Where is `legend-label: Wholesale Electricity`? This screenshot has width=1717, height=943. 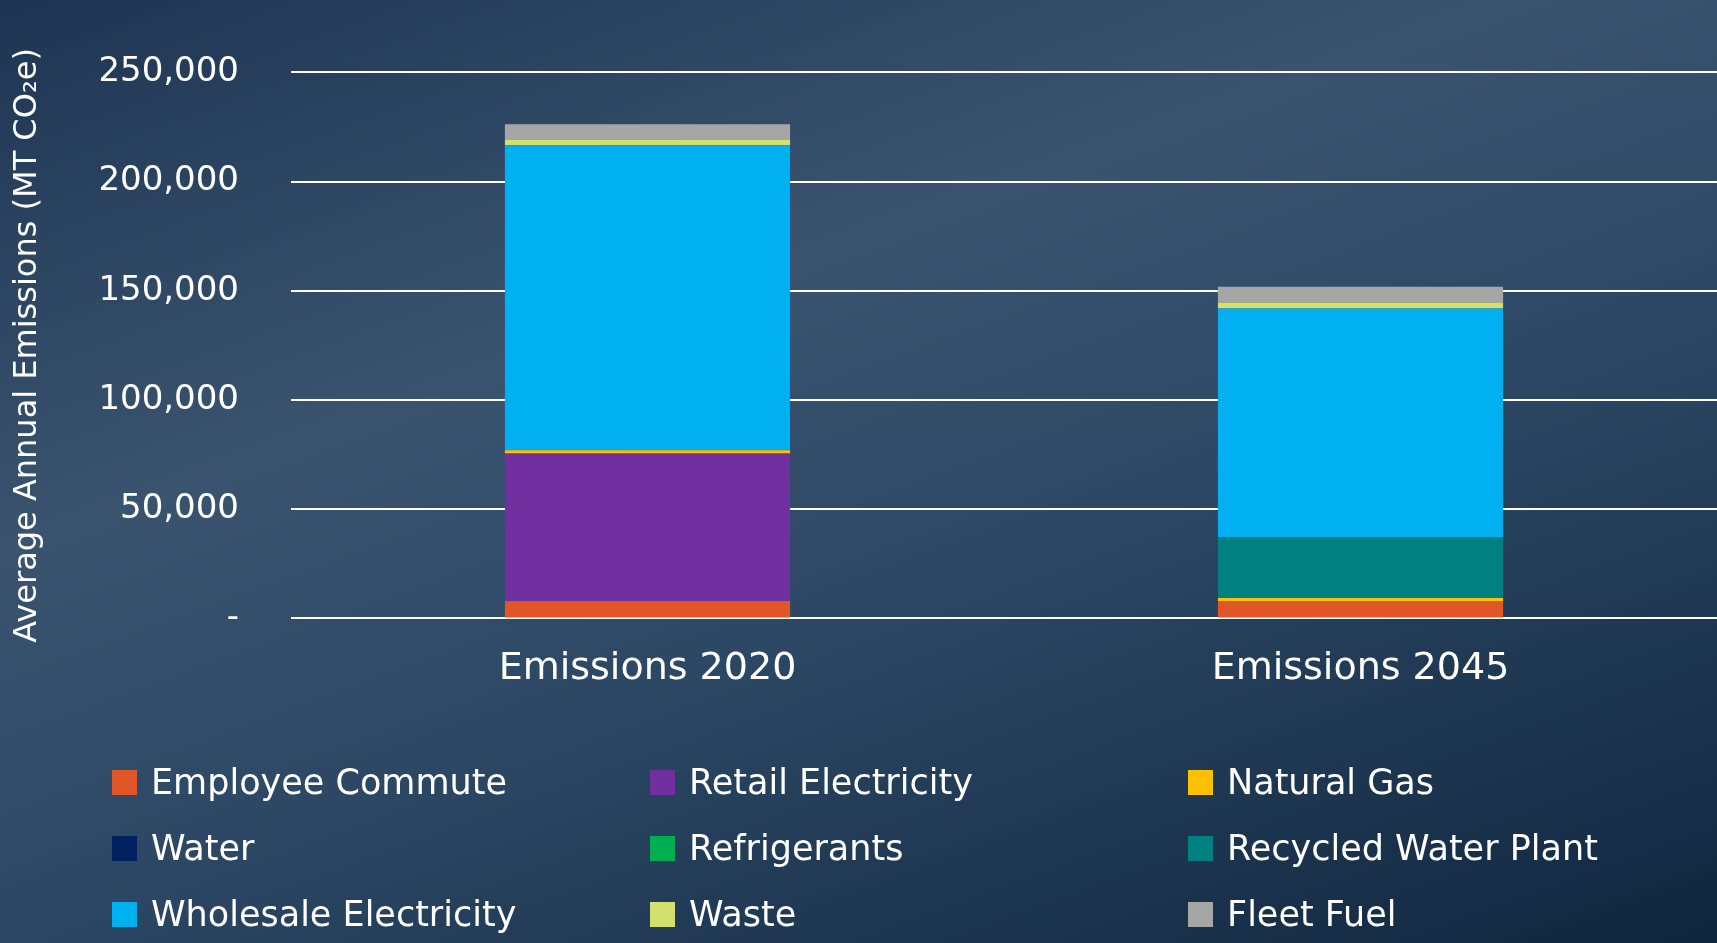
legend-label: Wholesale Electricity is located at coordinates (334, 914).